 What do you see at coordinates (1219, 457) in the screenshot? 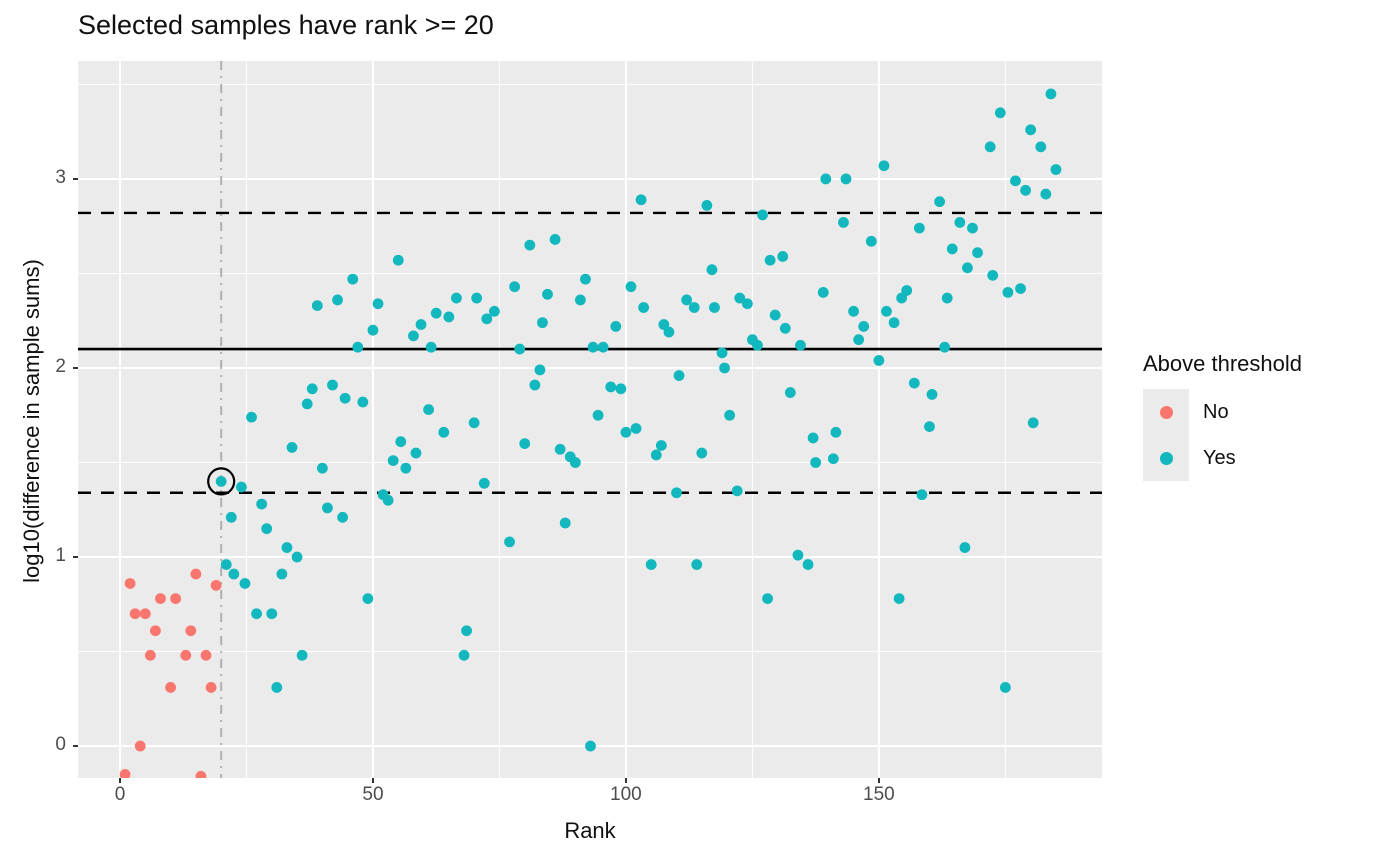
I see `legend-label-yes: Yes` at bounding box center [1219, 457].